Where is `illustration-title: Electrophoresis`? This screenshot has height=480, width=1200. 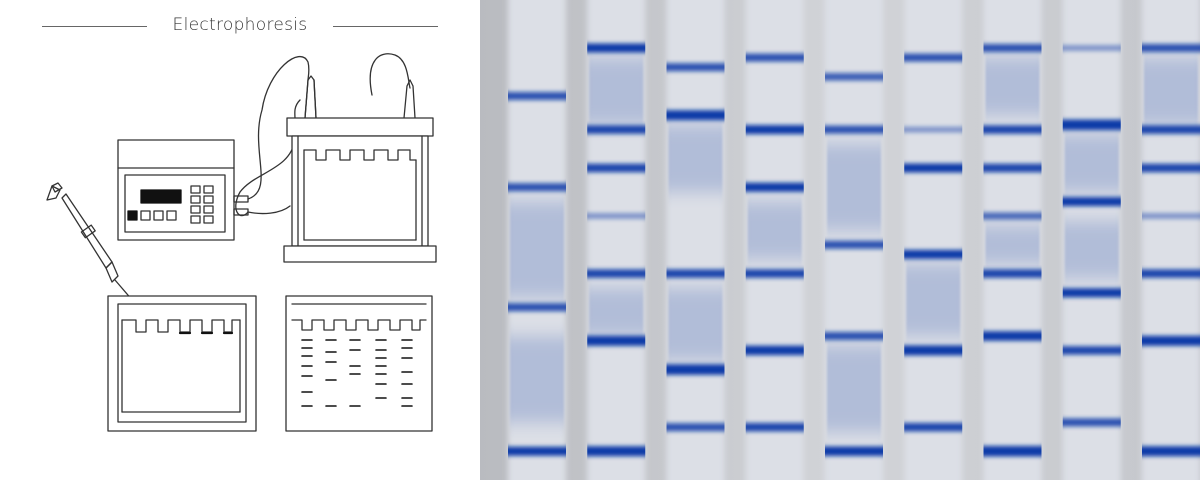
illustration-title: Electrophoresis is located at coordinates (240, 25).